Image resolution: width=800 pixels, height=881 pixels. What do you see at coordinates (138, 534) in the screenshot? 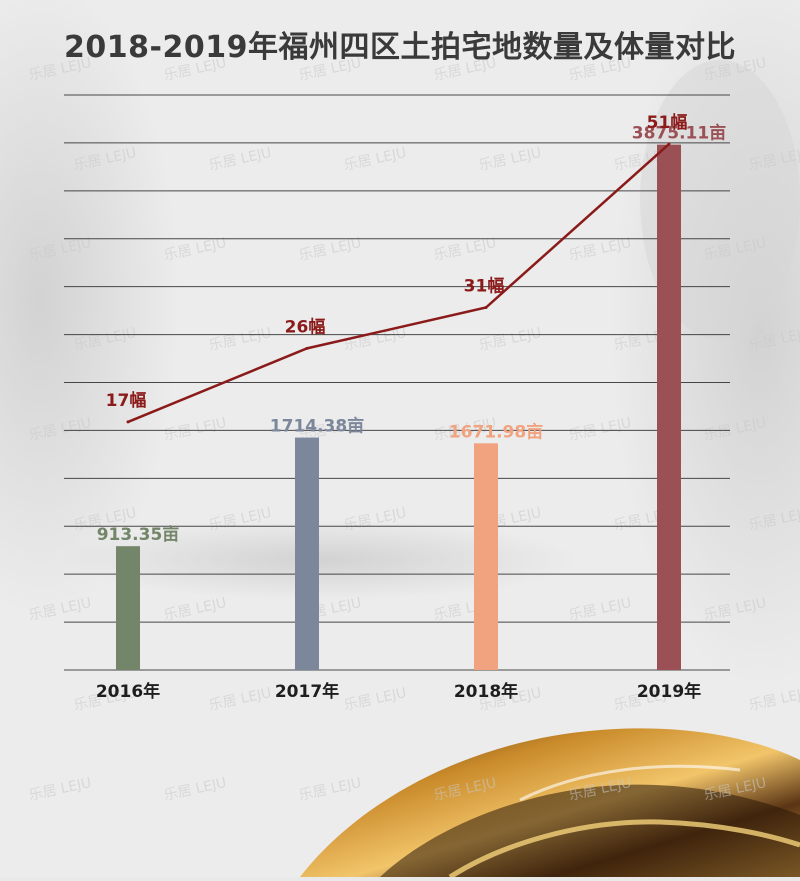
I see `bar-value-label: 913.35亩` at bounding box center [138, 534].